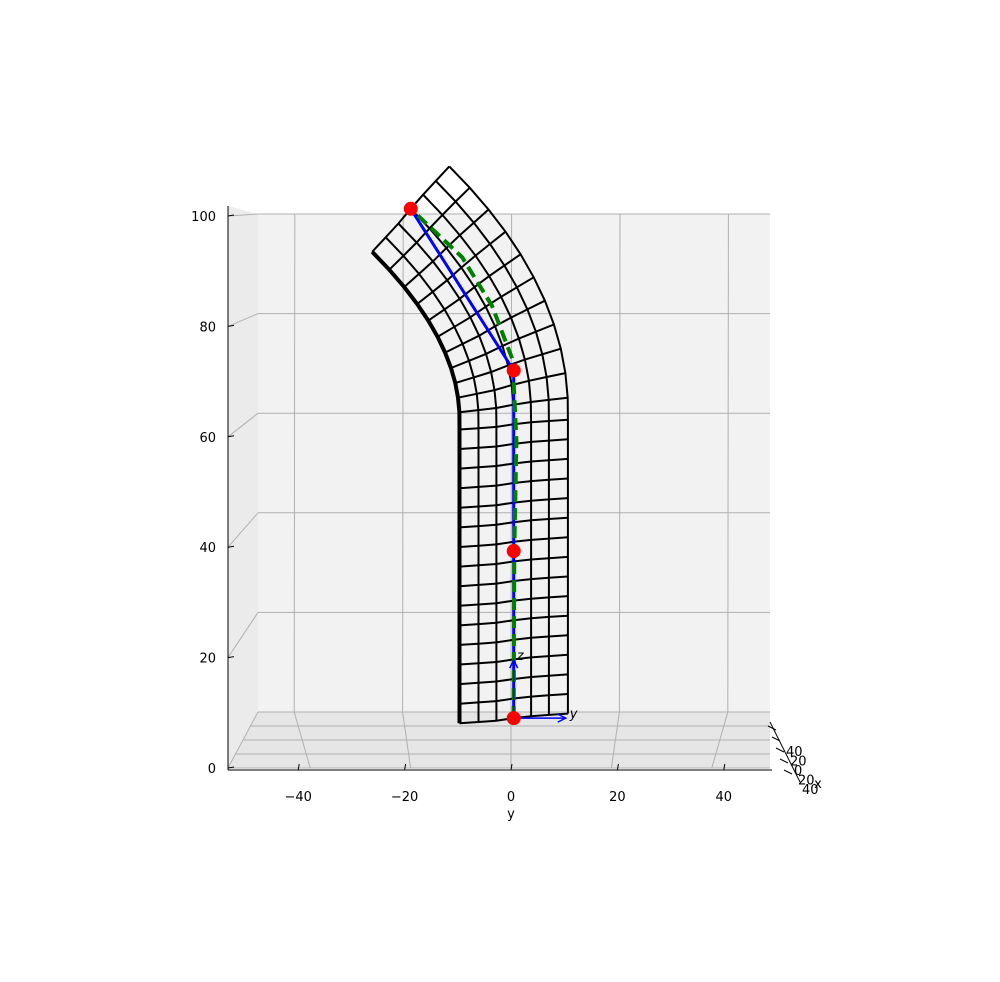 The width and height of the screenshot is (1000, 982). Describe the element at coordinates (573, 714) in the screenshot. I see `frame-y-label: y` at that location.